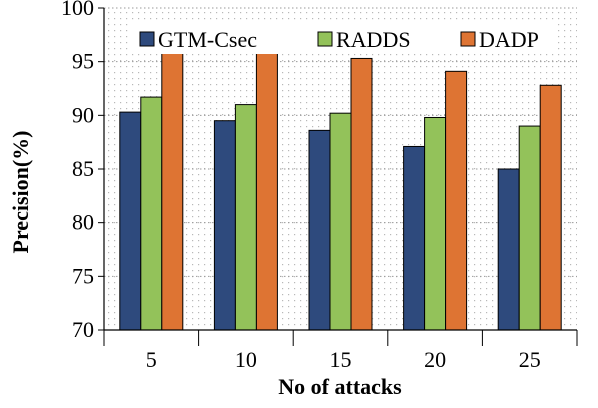 This screenshot has width=598, height=408. I want to click on legend-label-radds: RADDS, so click(373, 39).